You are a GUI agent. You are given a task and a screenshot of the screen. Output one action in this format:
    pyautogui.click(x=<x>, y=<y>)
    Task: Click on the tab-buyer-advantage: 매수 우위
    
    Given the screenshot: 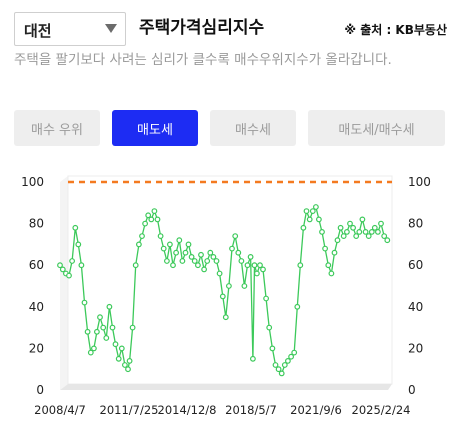 What is the action you would take?
    pyautogui.click(x=57, y=128)
    